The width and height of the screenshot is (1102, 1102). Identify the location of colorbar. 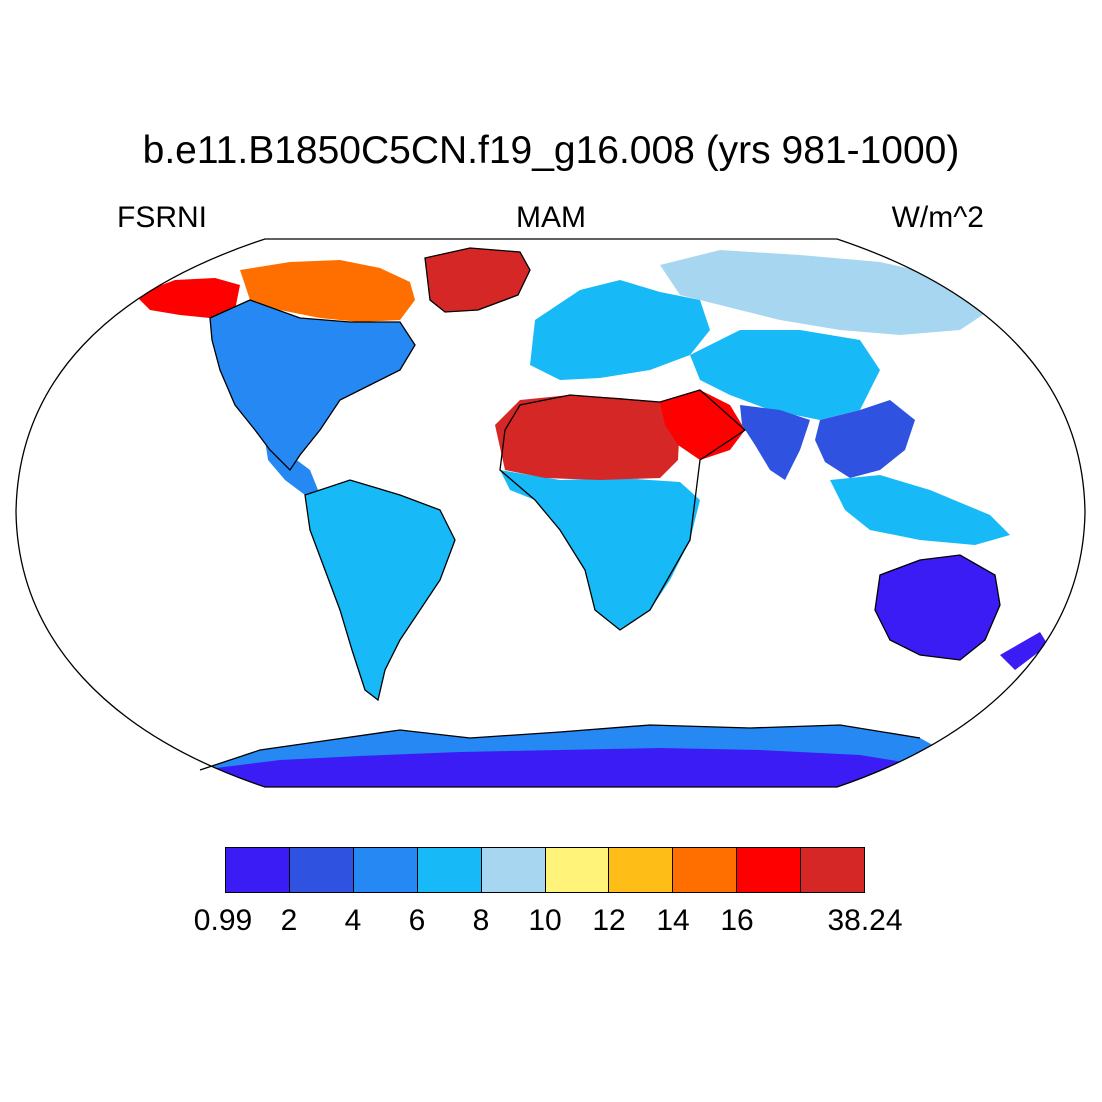
(545, 870).